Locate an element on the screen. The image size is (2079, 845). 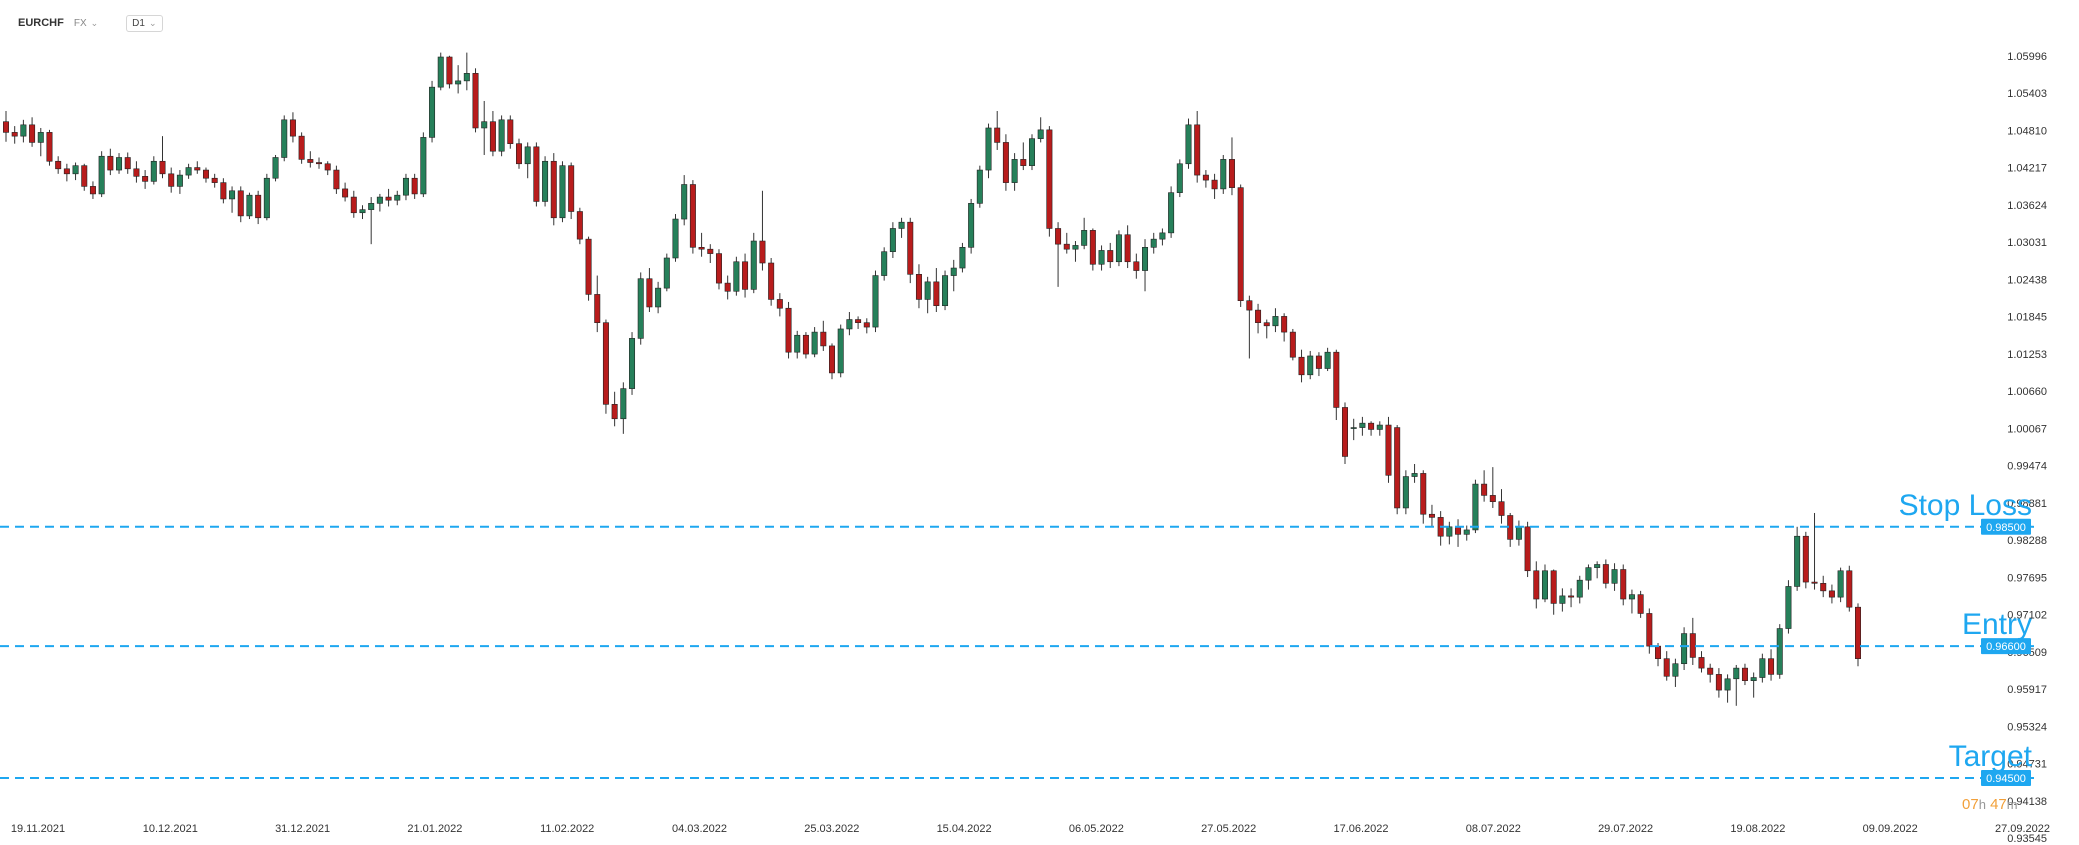
x-tick-label: 27.05.2022 is located at coordinates (1228, 829).